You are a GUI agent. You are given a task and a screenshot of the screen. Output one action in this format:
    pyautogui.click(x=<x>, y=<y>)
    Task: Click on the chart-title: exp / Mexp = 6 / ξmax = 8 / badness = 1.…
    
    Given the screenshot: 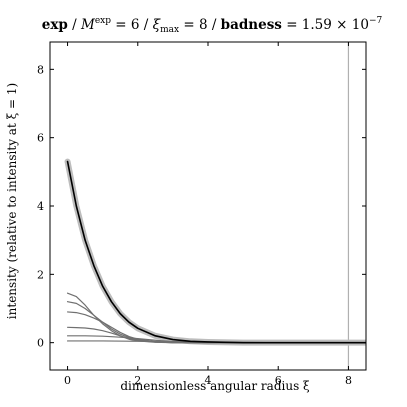 What is the action you would take?
    pyautogui.click(x=212, y=25)
    